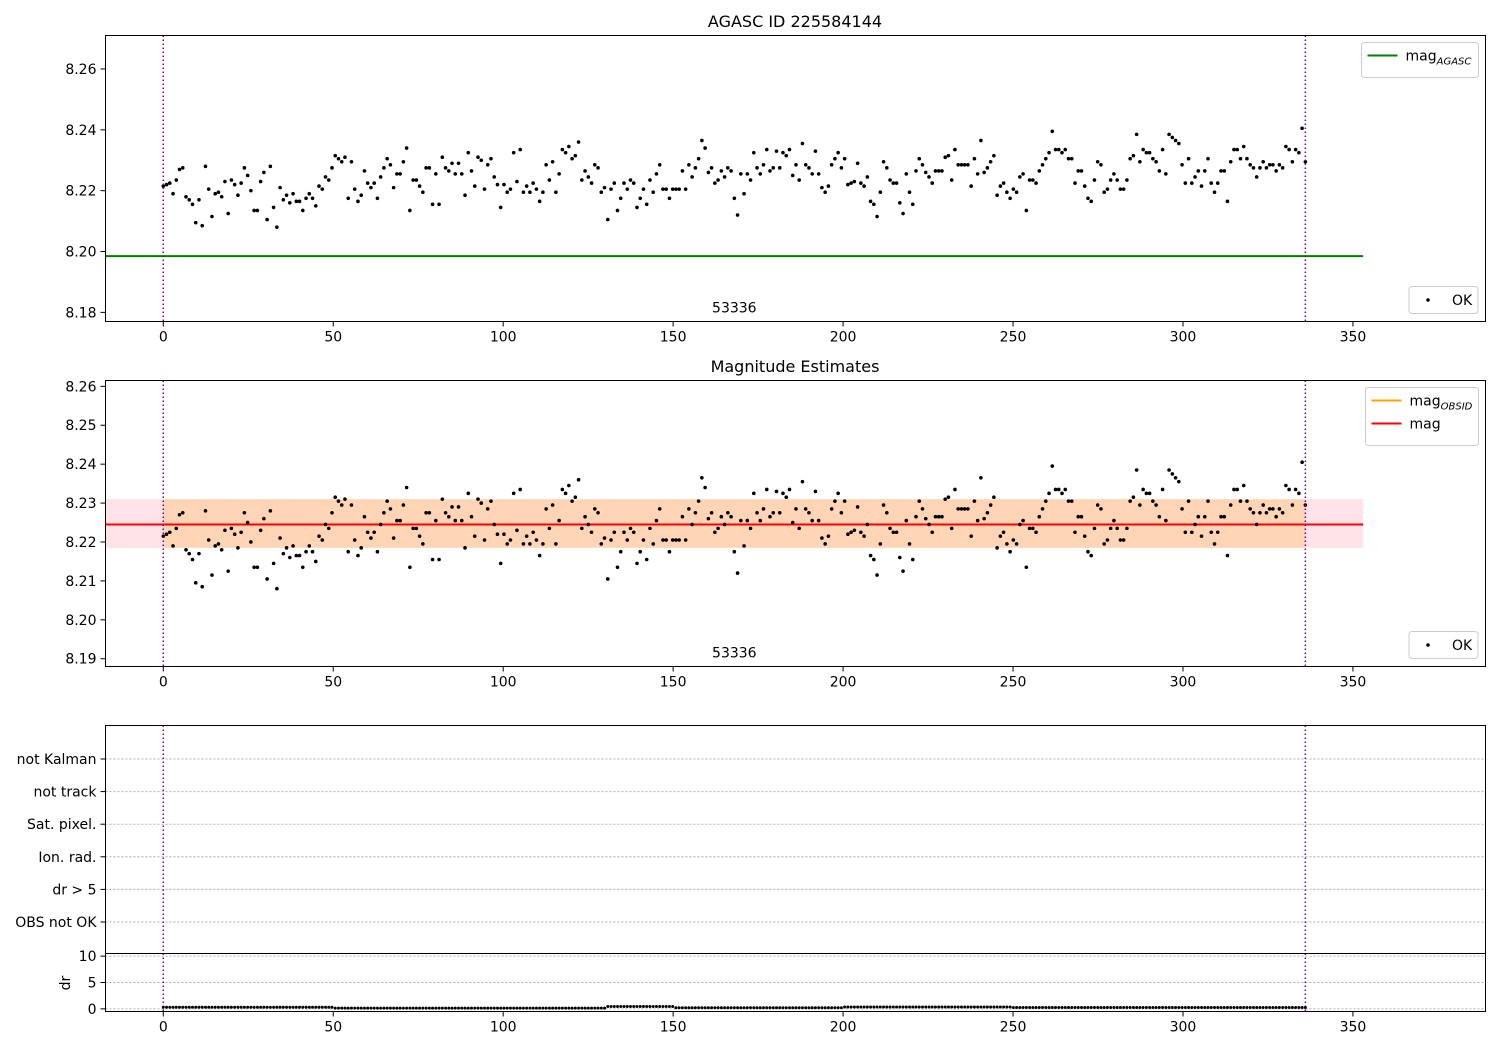 The image size is (1500, 1050). What do you see at coordinates (1013, 683) in the screenshot?
I see `panel2-x-tick-label: 250` at bounding box center [1013, 683].